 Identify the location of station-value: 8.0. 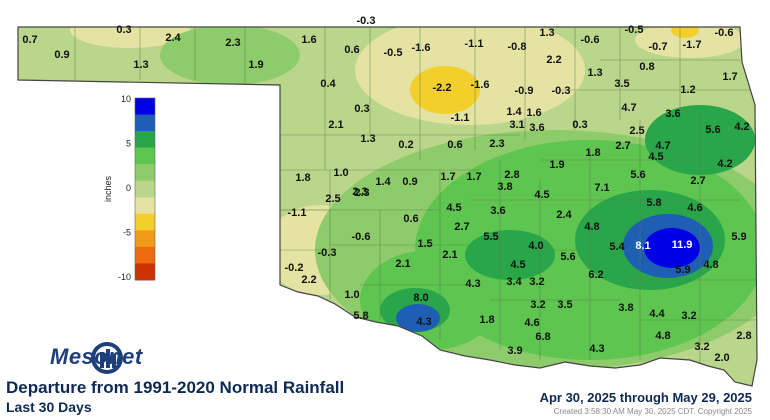
(420, 298).